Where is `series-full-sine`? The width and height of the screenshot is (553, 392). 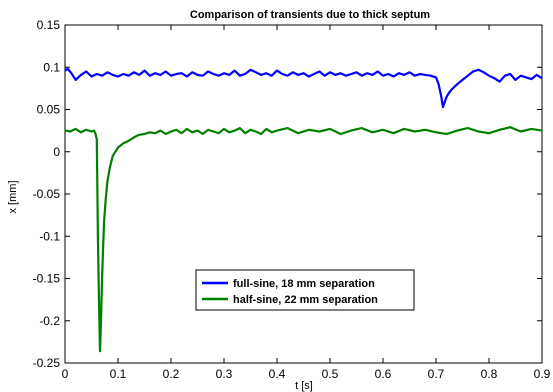
series-full-sine is located at coordinates (303, 88).